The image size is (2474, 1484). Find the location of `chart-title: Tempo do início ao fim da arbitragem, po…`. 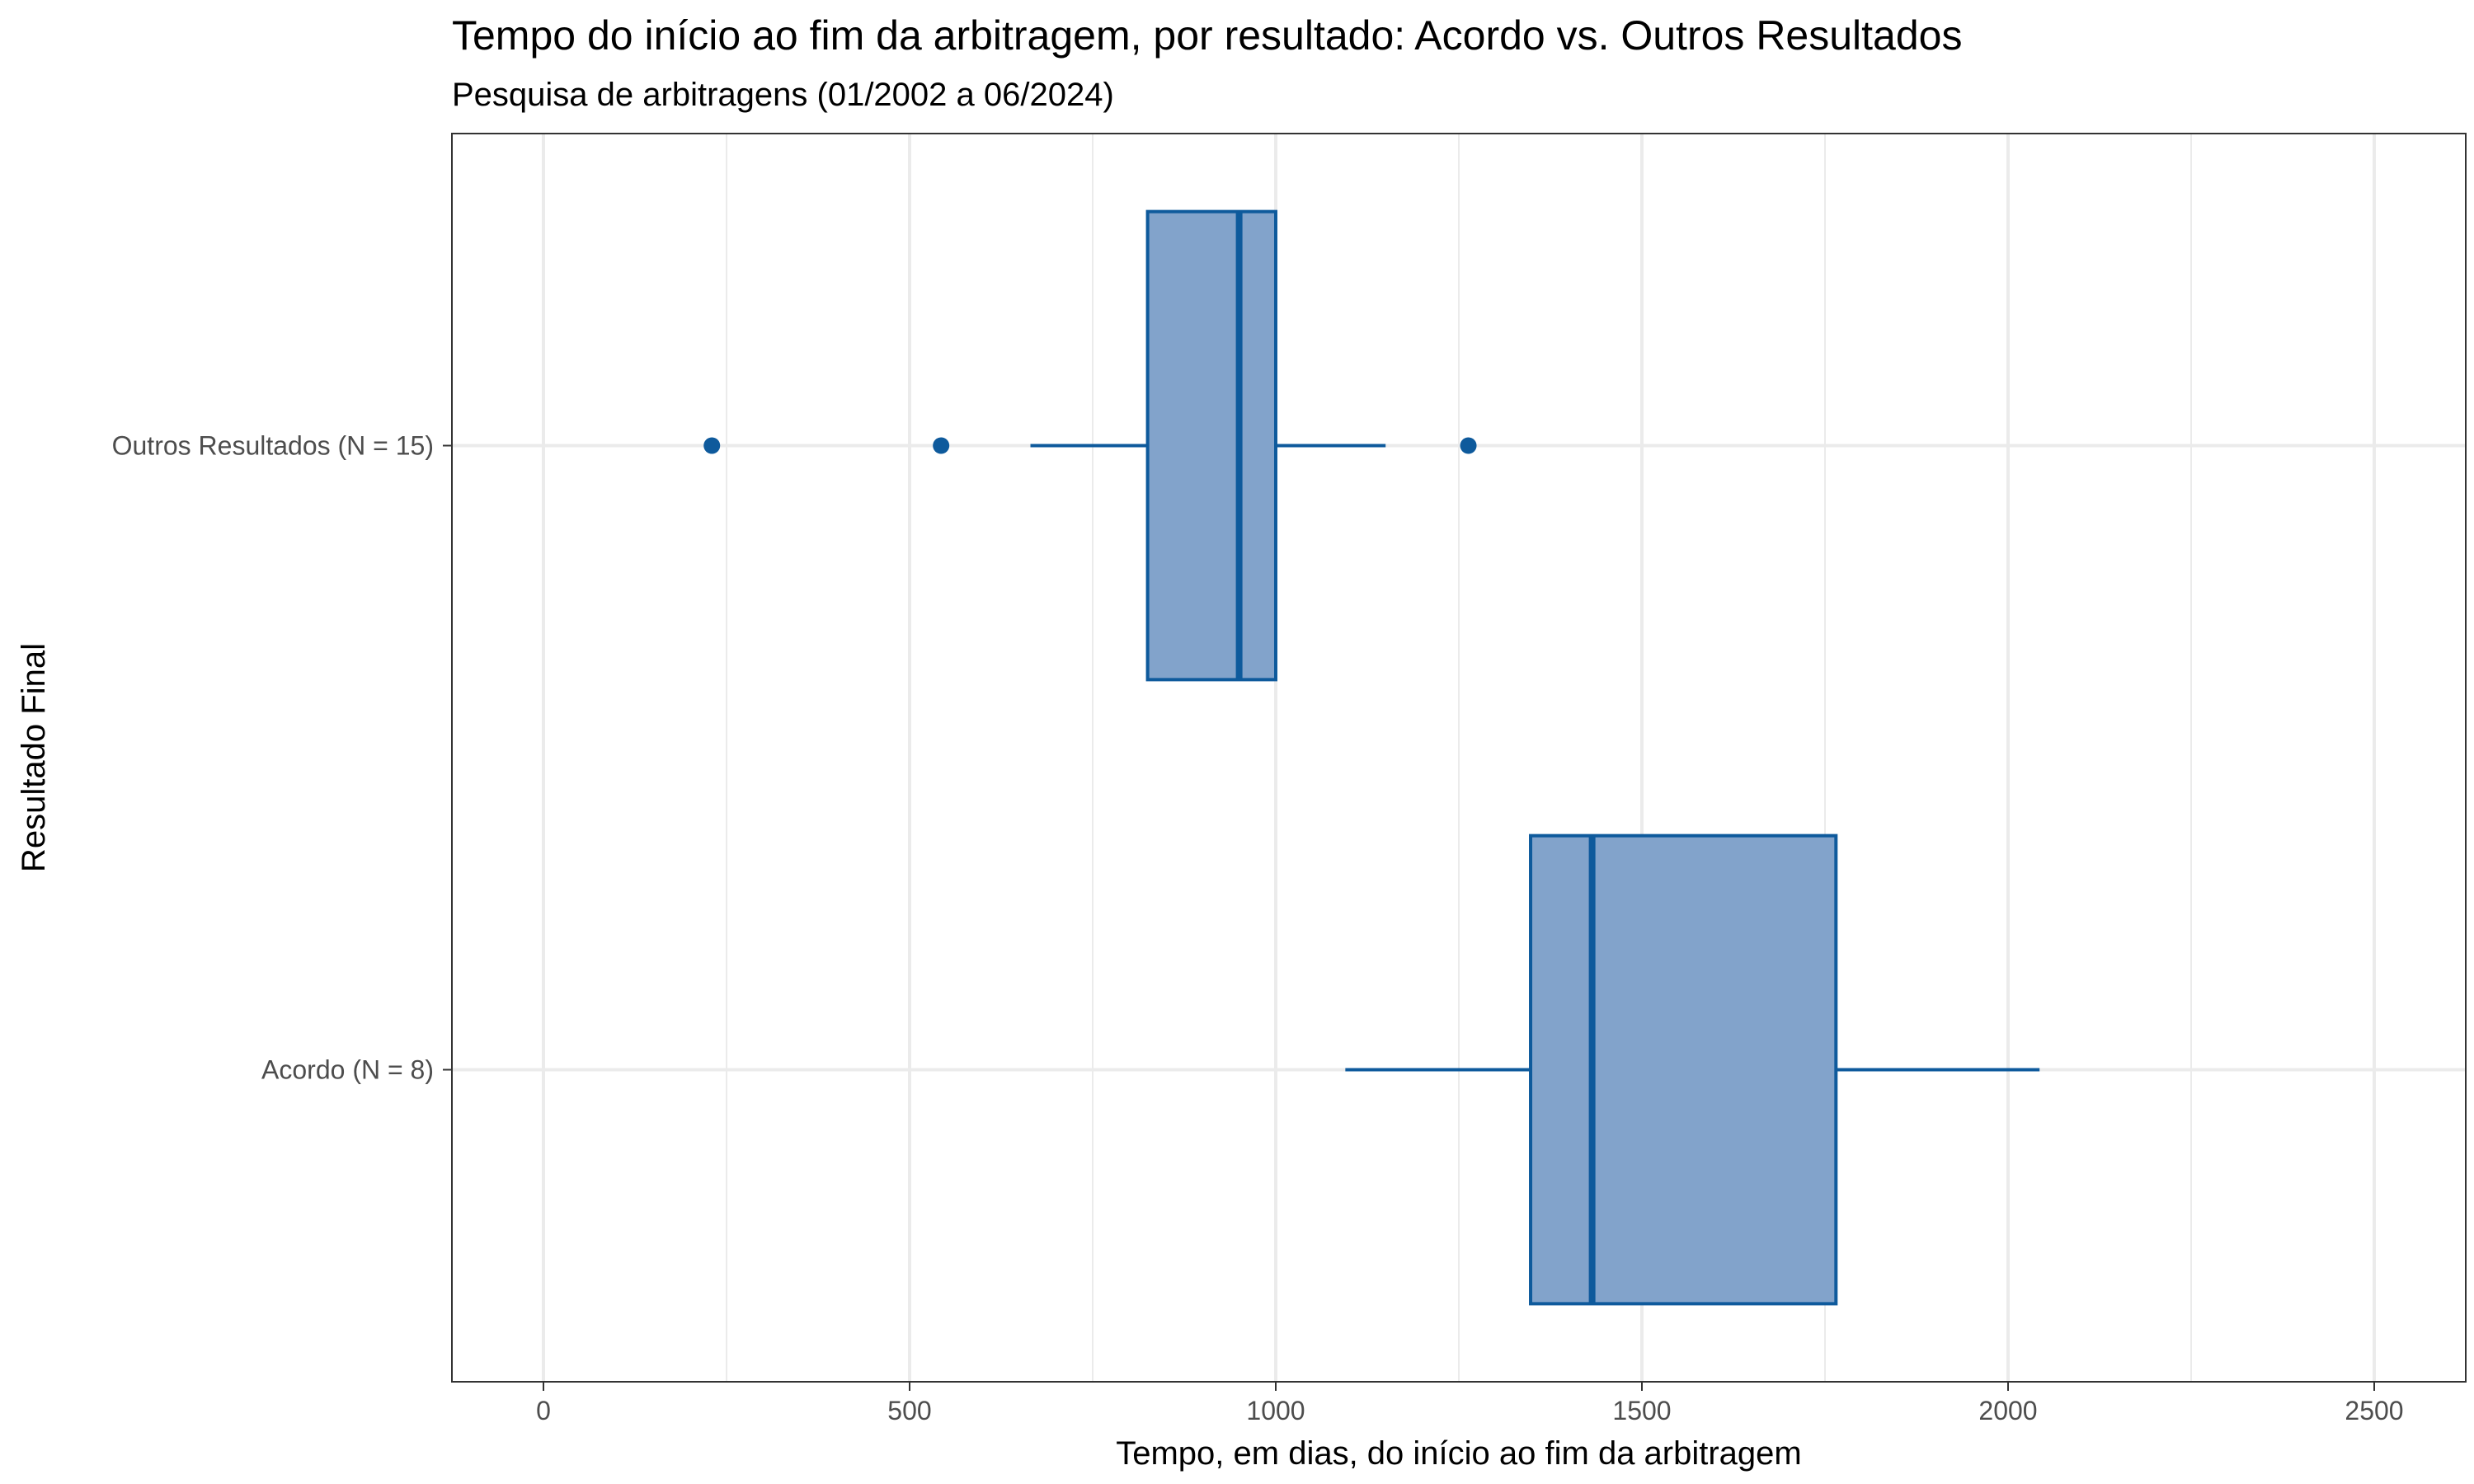

chart-title: Tempo do início ao fim da arbitragem, po… is located at coordinates (1207, 35).